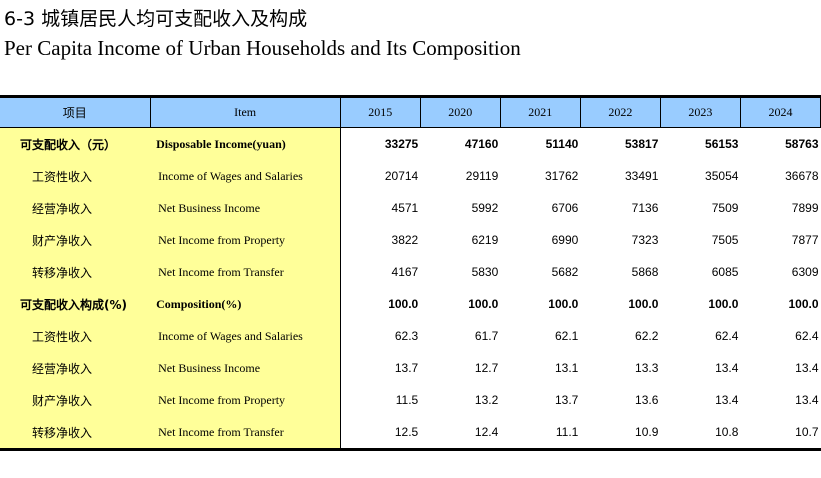 The height and width of the screenshot is (478, 821). Describe the element at coordinates (245, 143) in the screenshot. I see `row-label-en: Disposable Income(yuan)` at that location.